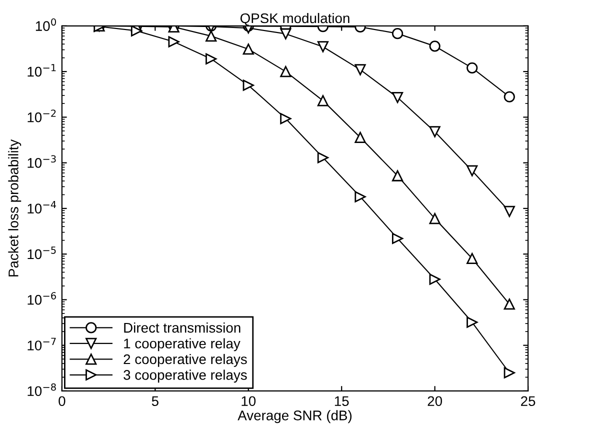  Describe the element at coordinates (42, 207) in the screenshot. I see `y-tick-label: 10$^{−4}$` at that location.